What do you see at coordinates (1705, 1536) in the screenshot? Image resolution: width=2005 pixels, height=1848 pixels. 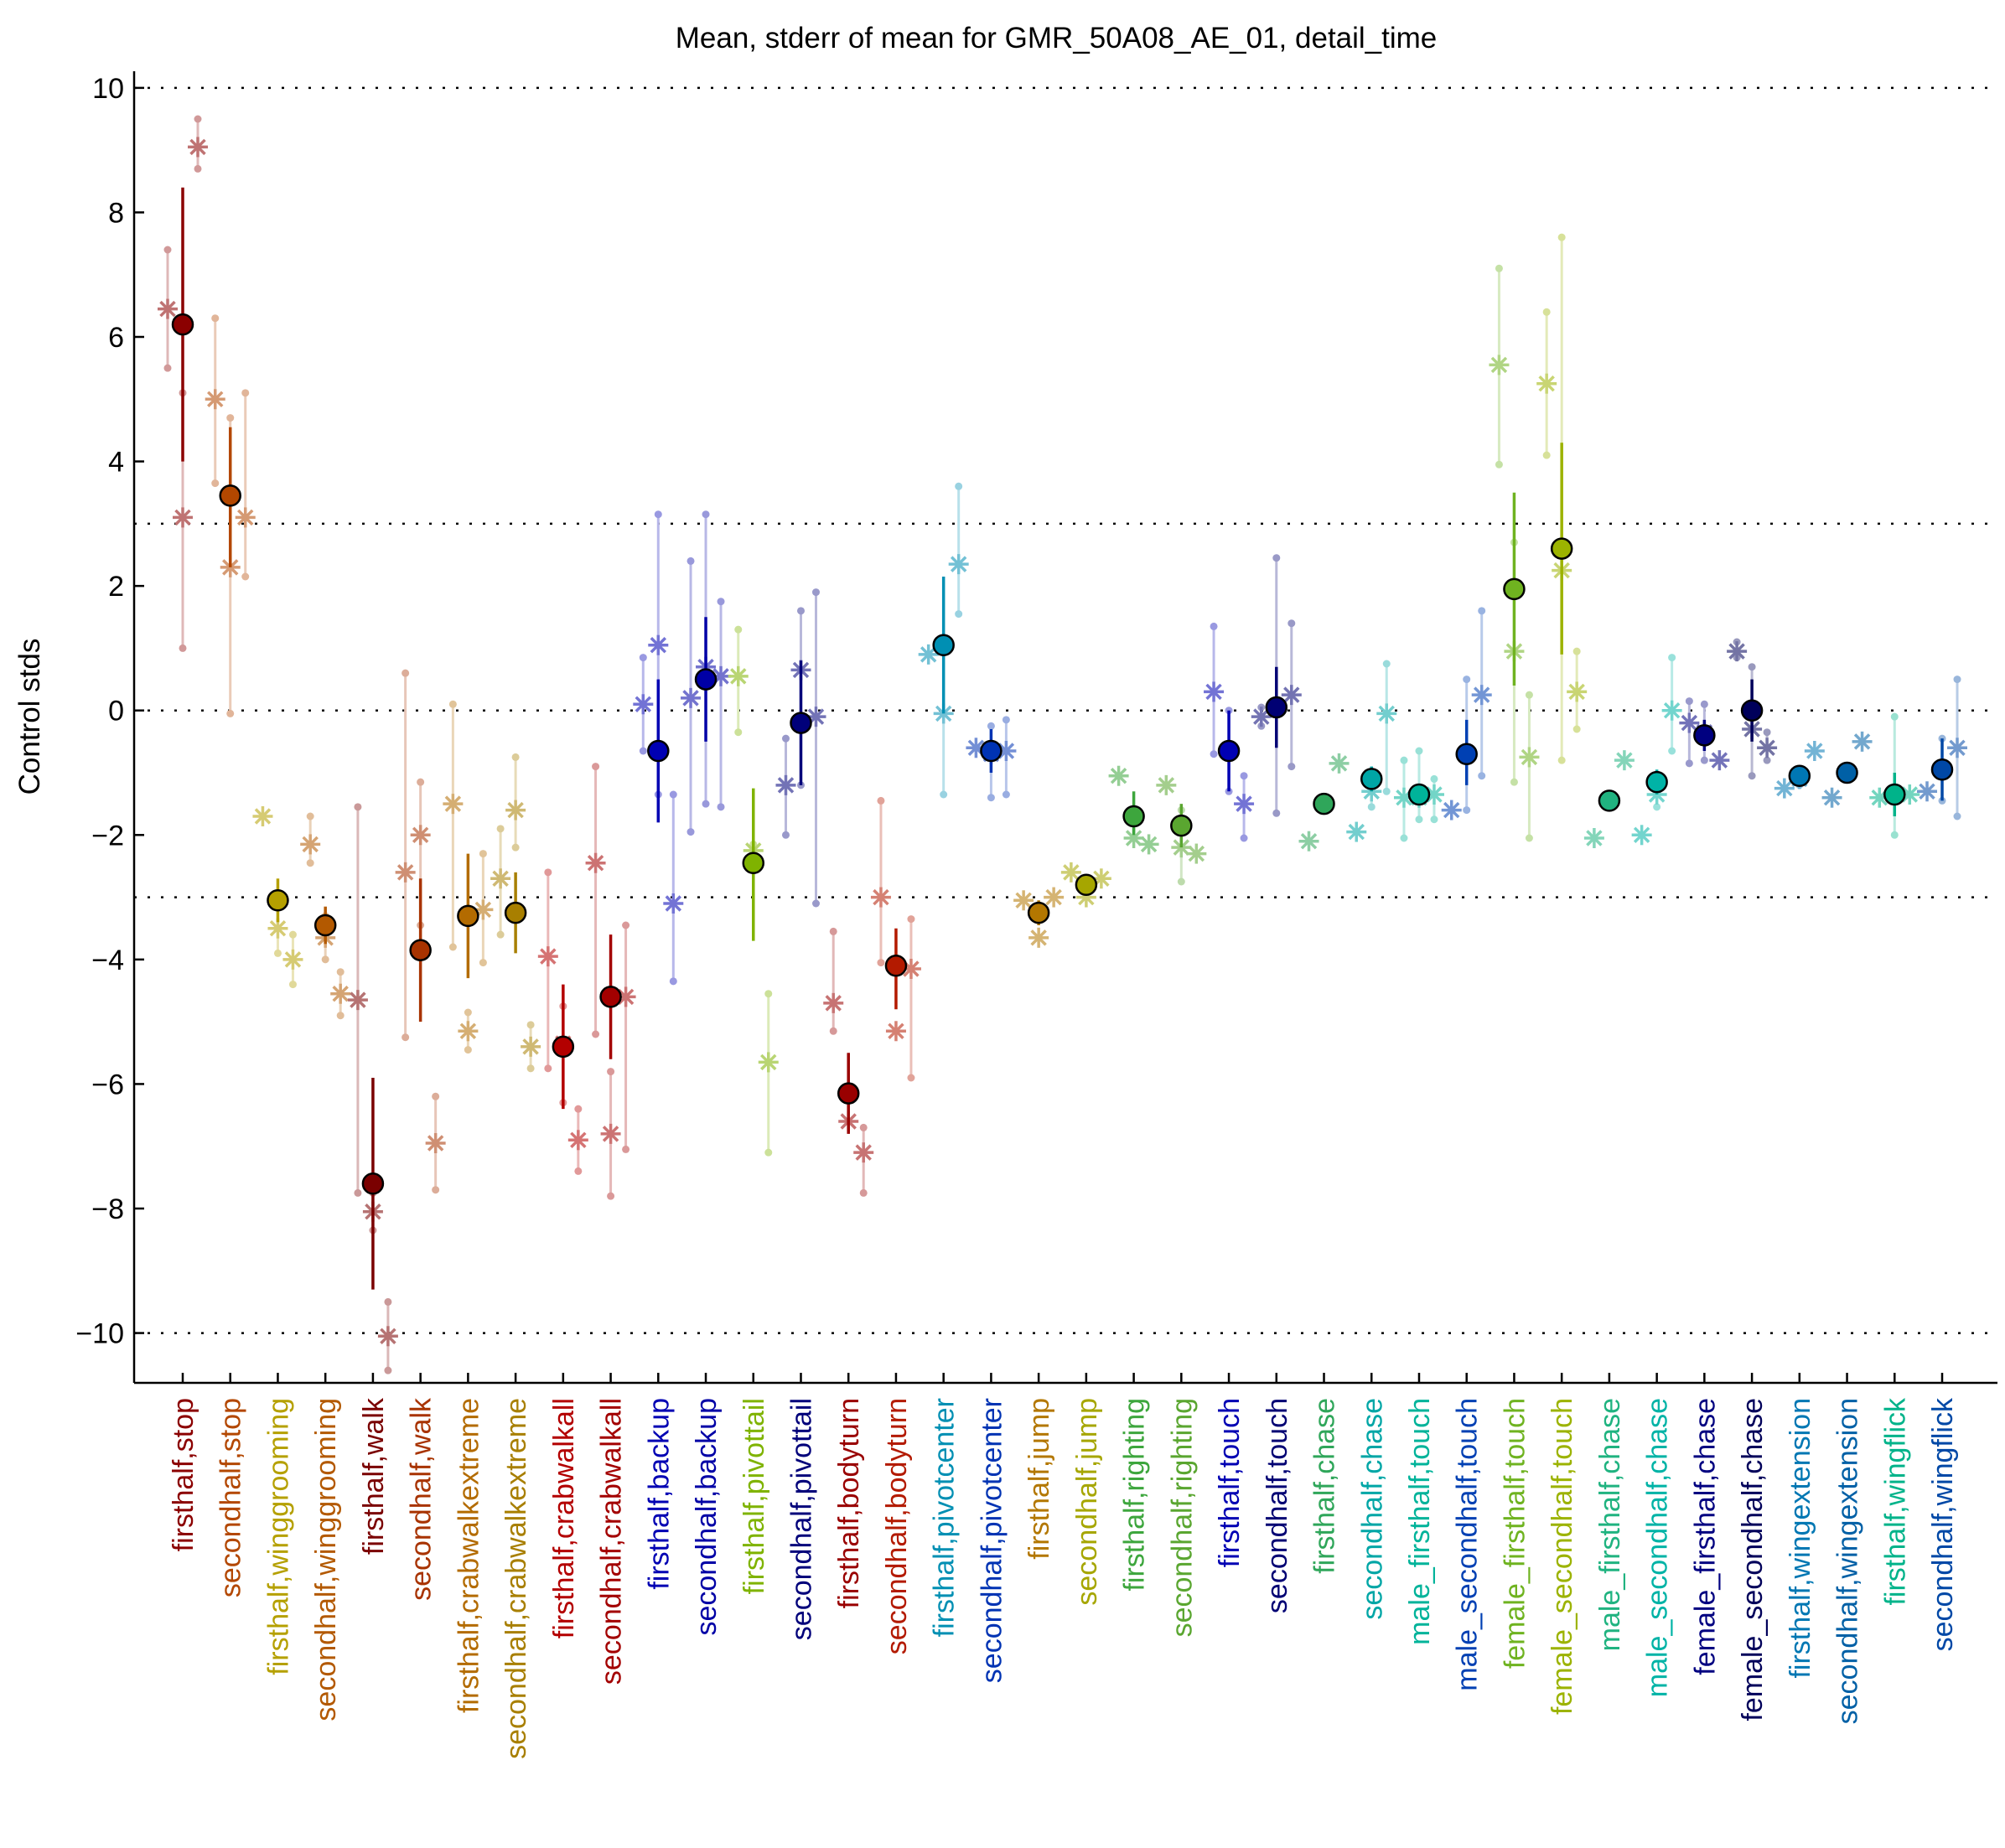 I see `x-tick-label: female_firsthalf,chase` at bounding box center [1705, 1536].